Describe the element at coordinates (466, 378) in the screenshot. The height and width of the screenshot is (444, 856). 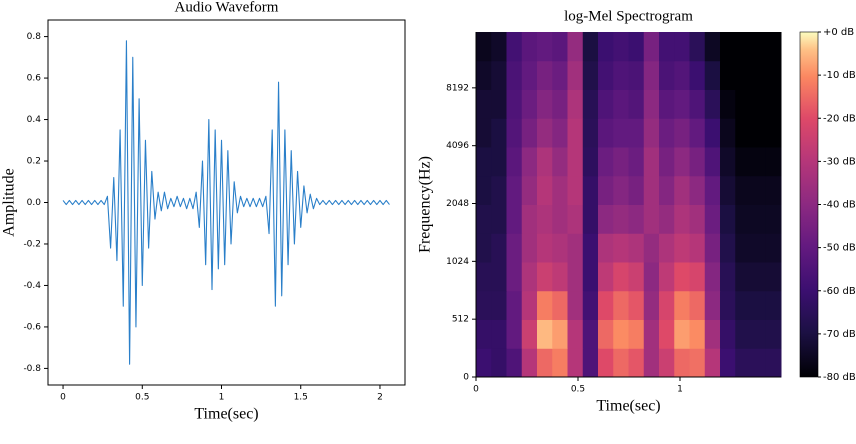
I see `y-tick-label: 0` at that location.